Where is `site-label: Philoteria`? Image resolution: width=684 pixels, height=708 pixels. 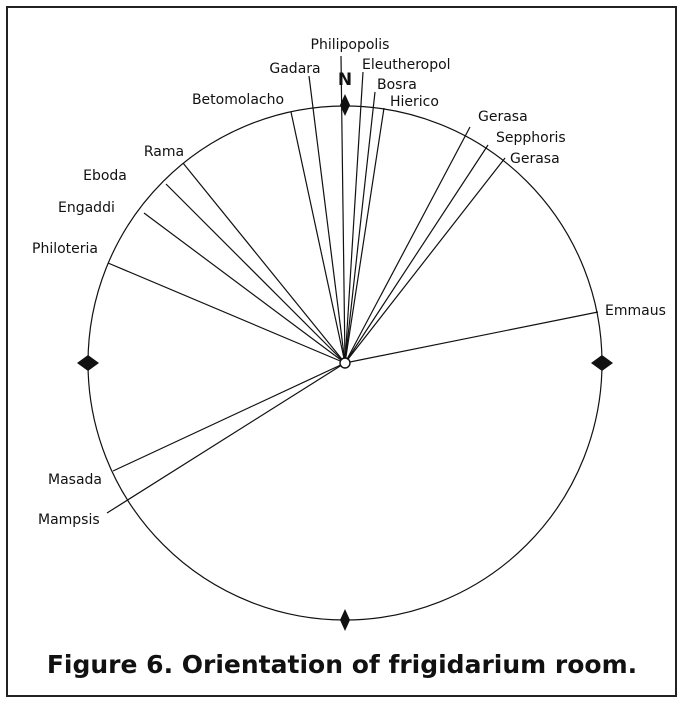 site-label: Philoteria is located at coordinates (65, 249).